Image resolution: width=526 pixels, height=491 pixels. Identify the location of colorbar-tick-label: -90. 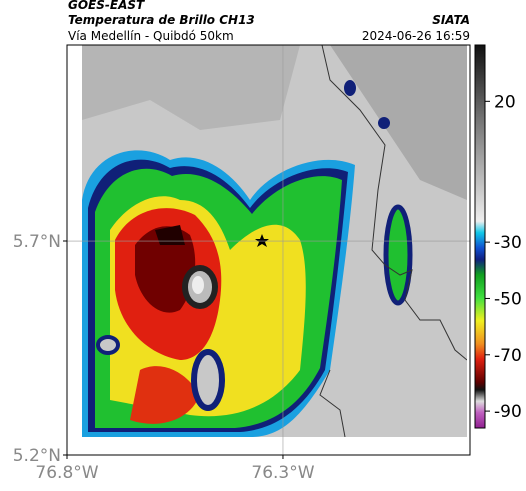
(508, 412).